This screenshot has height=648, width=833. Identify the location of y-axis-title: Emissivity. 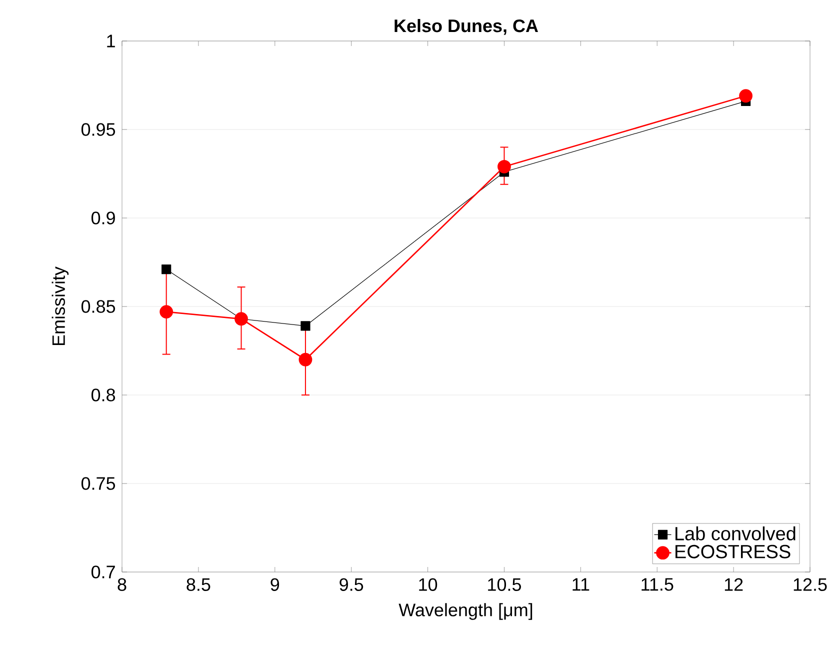
(60, 306).